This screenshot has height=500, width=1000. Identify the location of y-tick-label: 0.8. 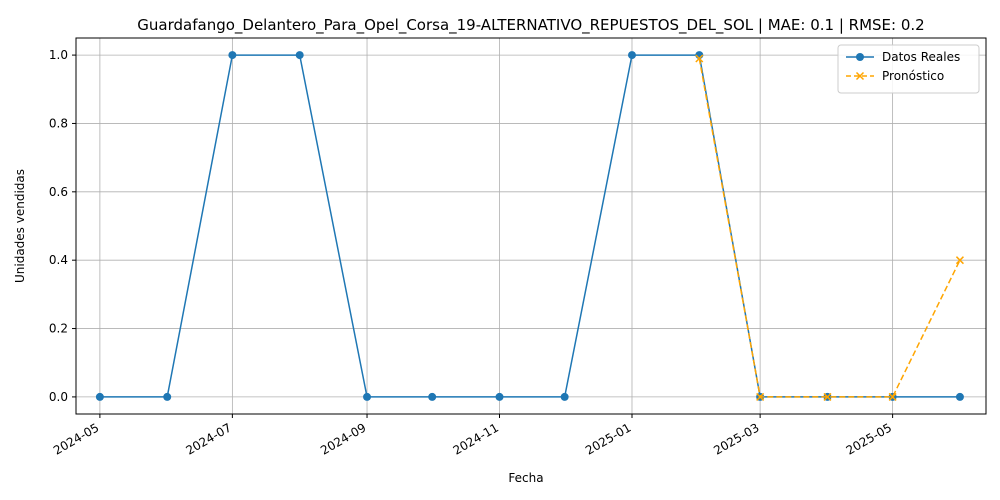
(58, 123).